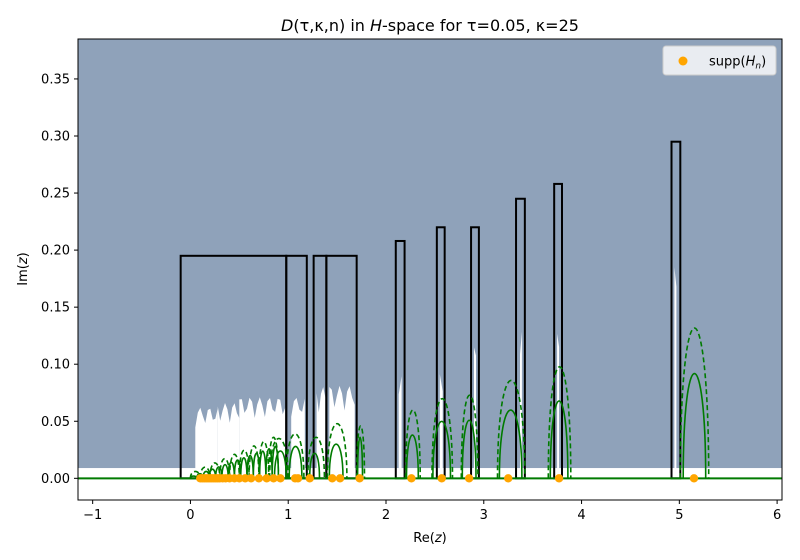 The image size is (800, 560). What do you see at coordinates (432, 511) in the screenshot?
I see `x-axis: −1 0 1 2 3 4 5 6` at bounding box center [432, 511].